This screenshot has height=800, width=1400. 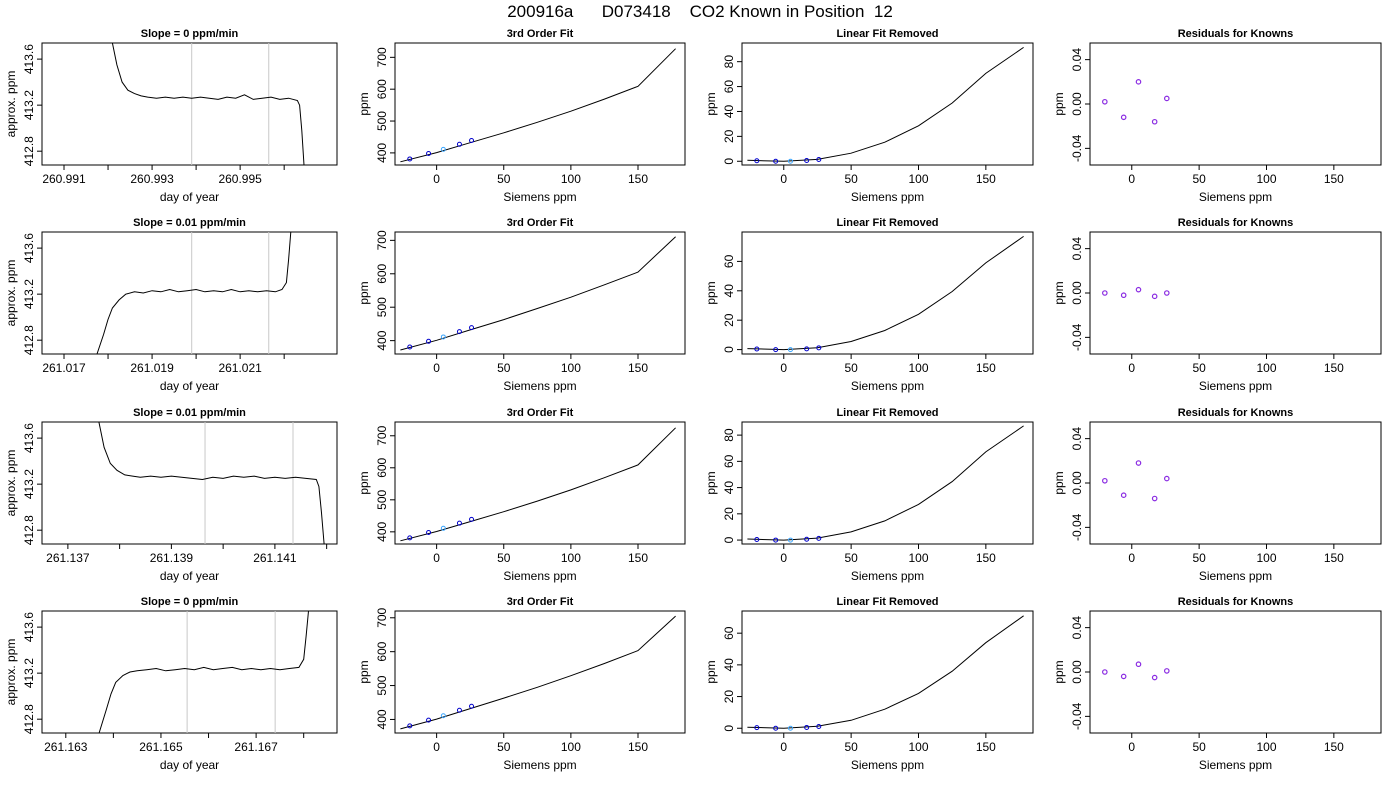 I want to click on x-tick-label-r4-ts: 261.165, so click(x=161, y=747).